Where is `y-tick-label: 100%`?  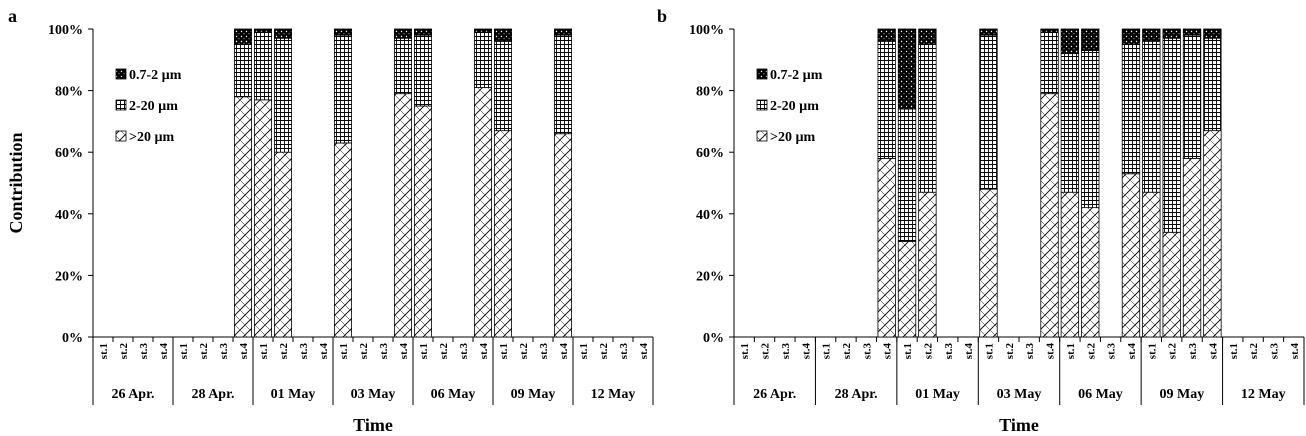
y-tick-label: 100% is located at coordinates (65, 30).